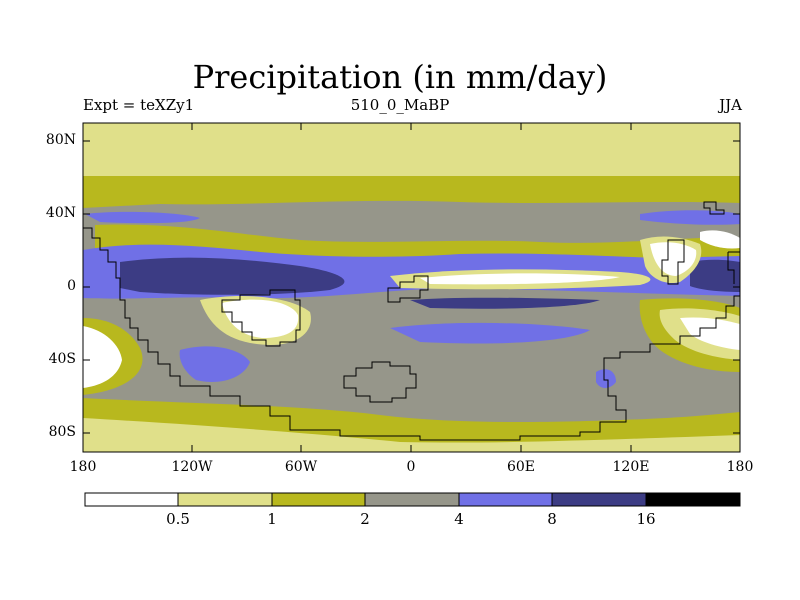  Describe the element at coordinates (490, 333) in the screenshot. I see `contour-4-8-south-central` at that location.